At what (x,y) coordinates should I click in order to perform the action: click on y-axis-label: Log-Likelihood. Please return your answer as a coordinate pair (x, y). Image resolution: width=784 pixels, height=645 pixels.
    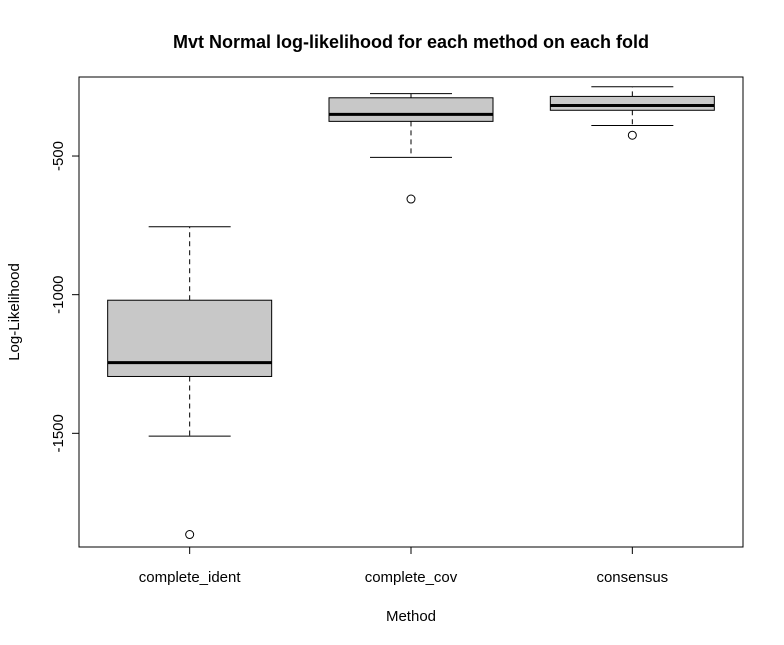
    Looking at the image, I should click on (14, 312).